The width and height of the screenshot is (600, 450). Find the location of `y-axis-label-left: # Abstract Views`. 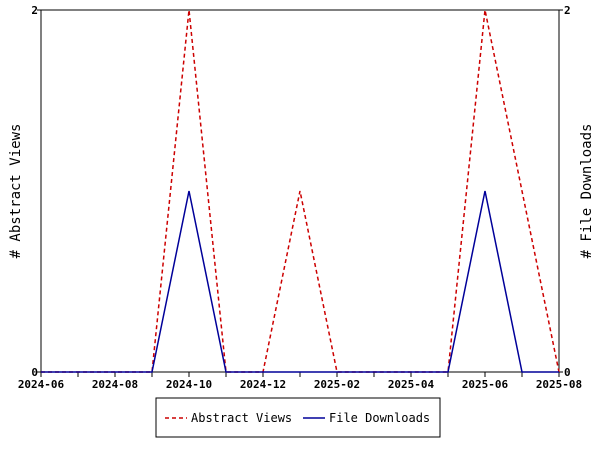

y-axis-label-left: # Abstract Views is located at coordinates (16, 191).